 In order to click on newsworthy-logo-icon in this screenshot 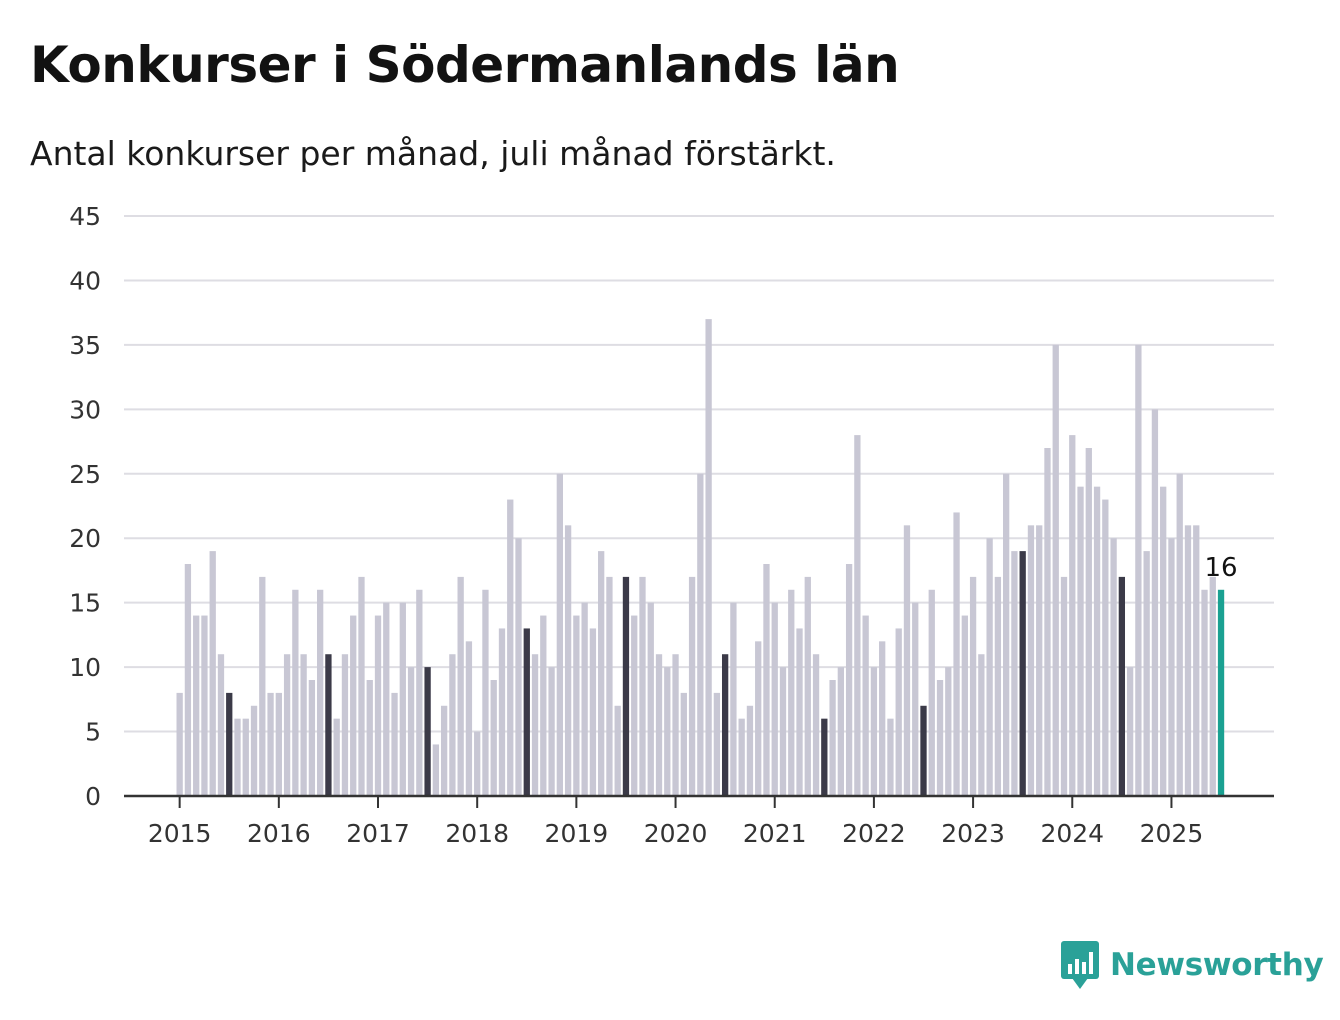, I will do `click(1080, 965)`.